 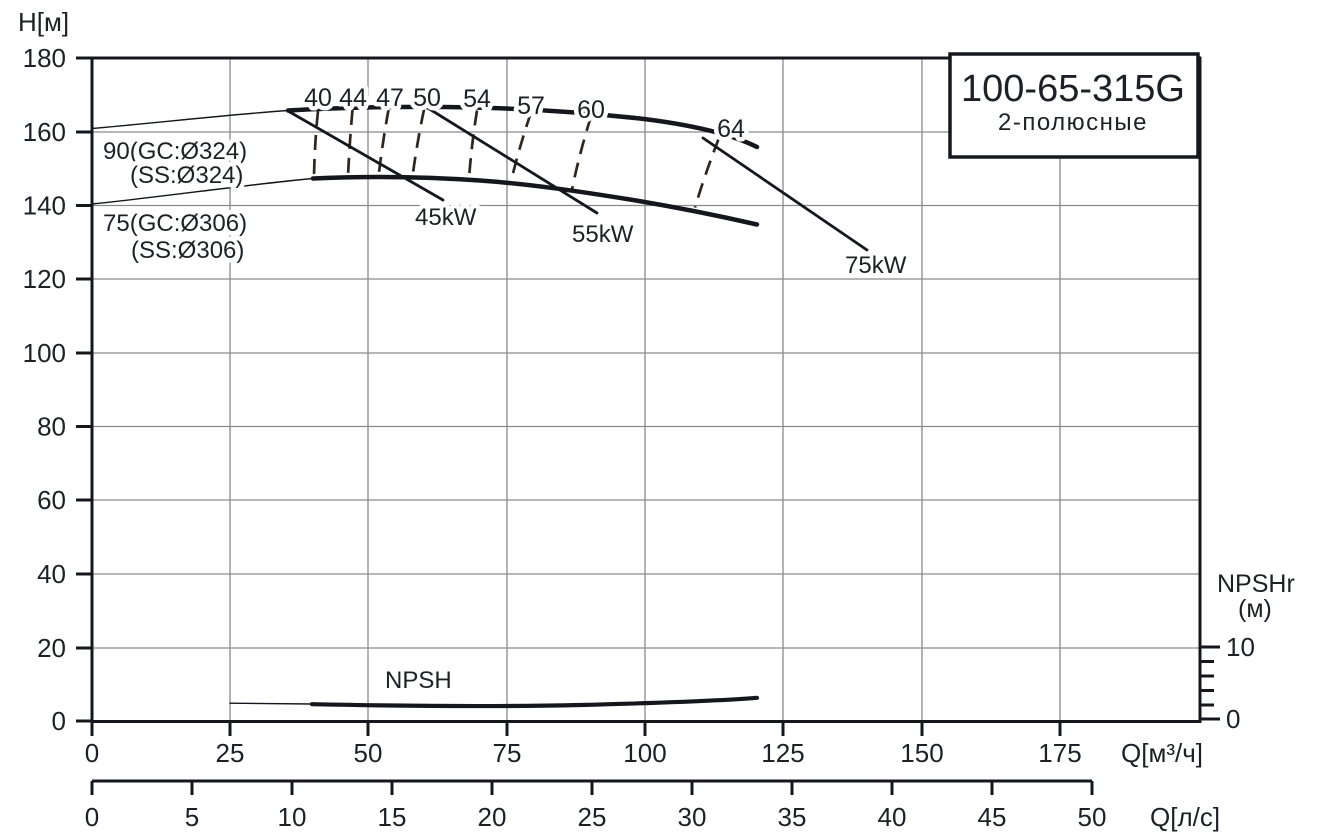 I want to click on ls-tick-30: 30, so click(x=692, y=817).